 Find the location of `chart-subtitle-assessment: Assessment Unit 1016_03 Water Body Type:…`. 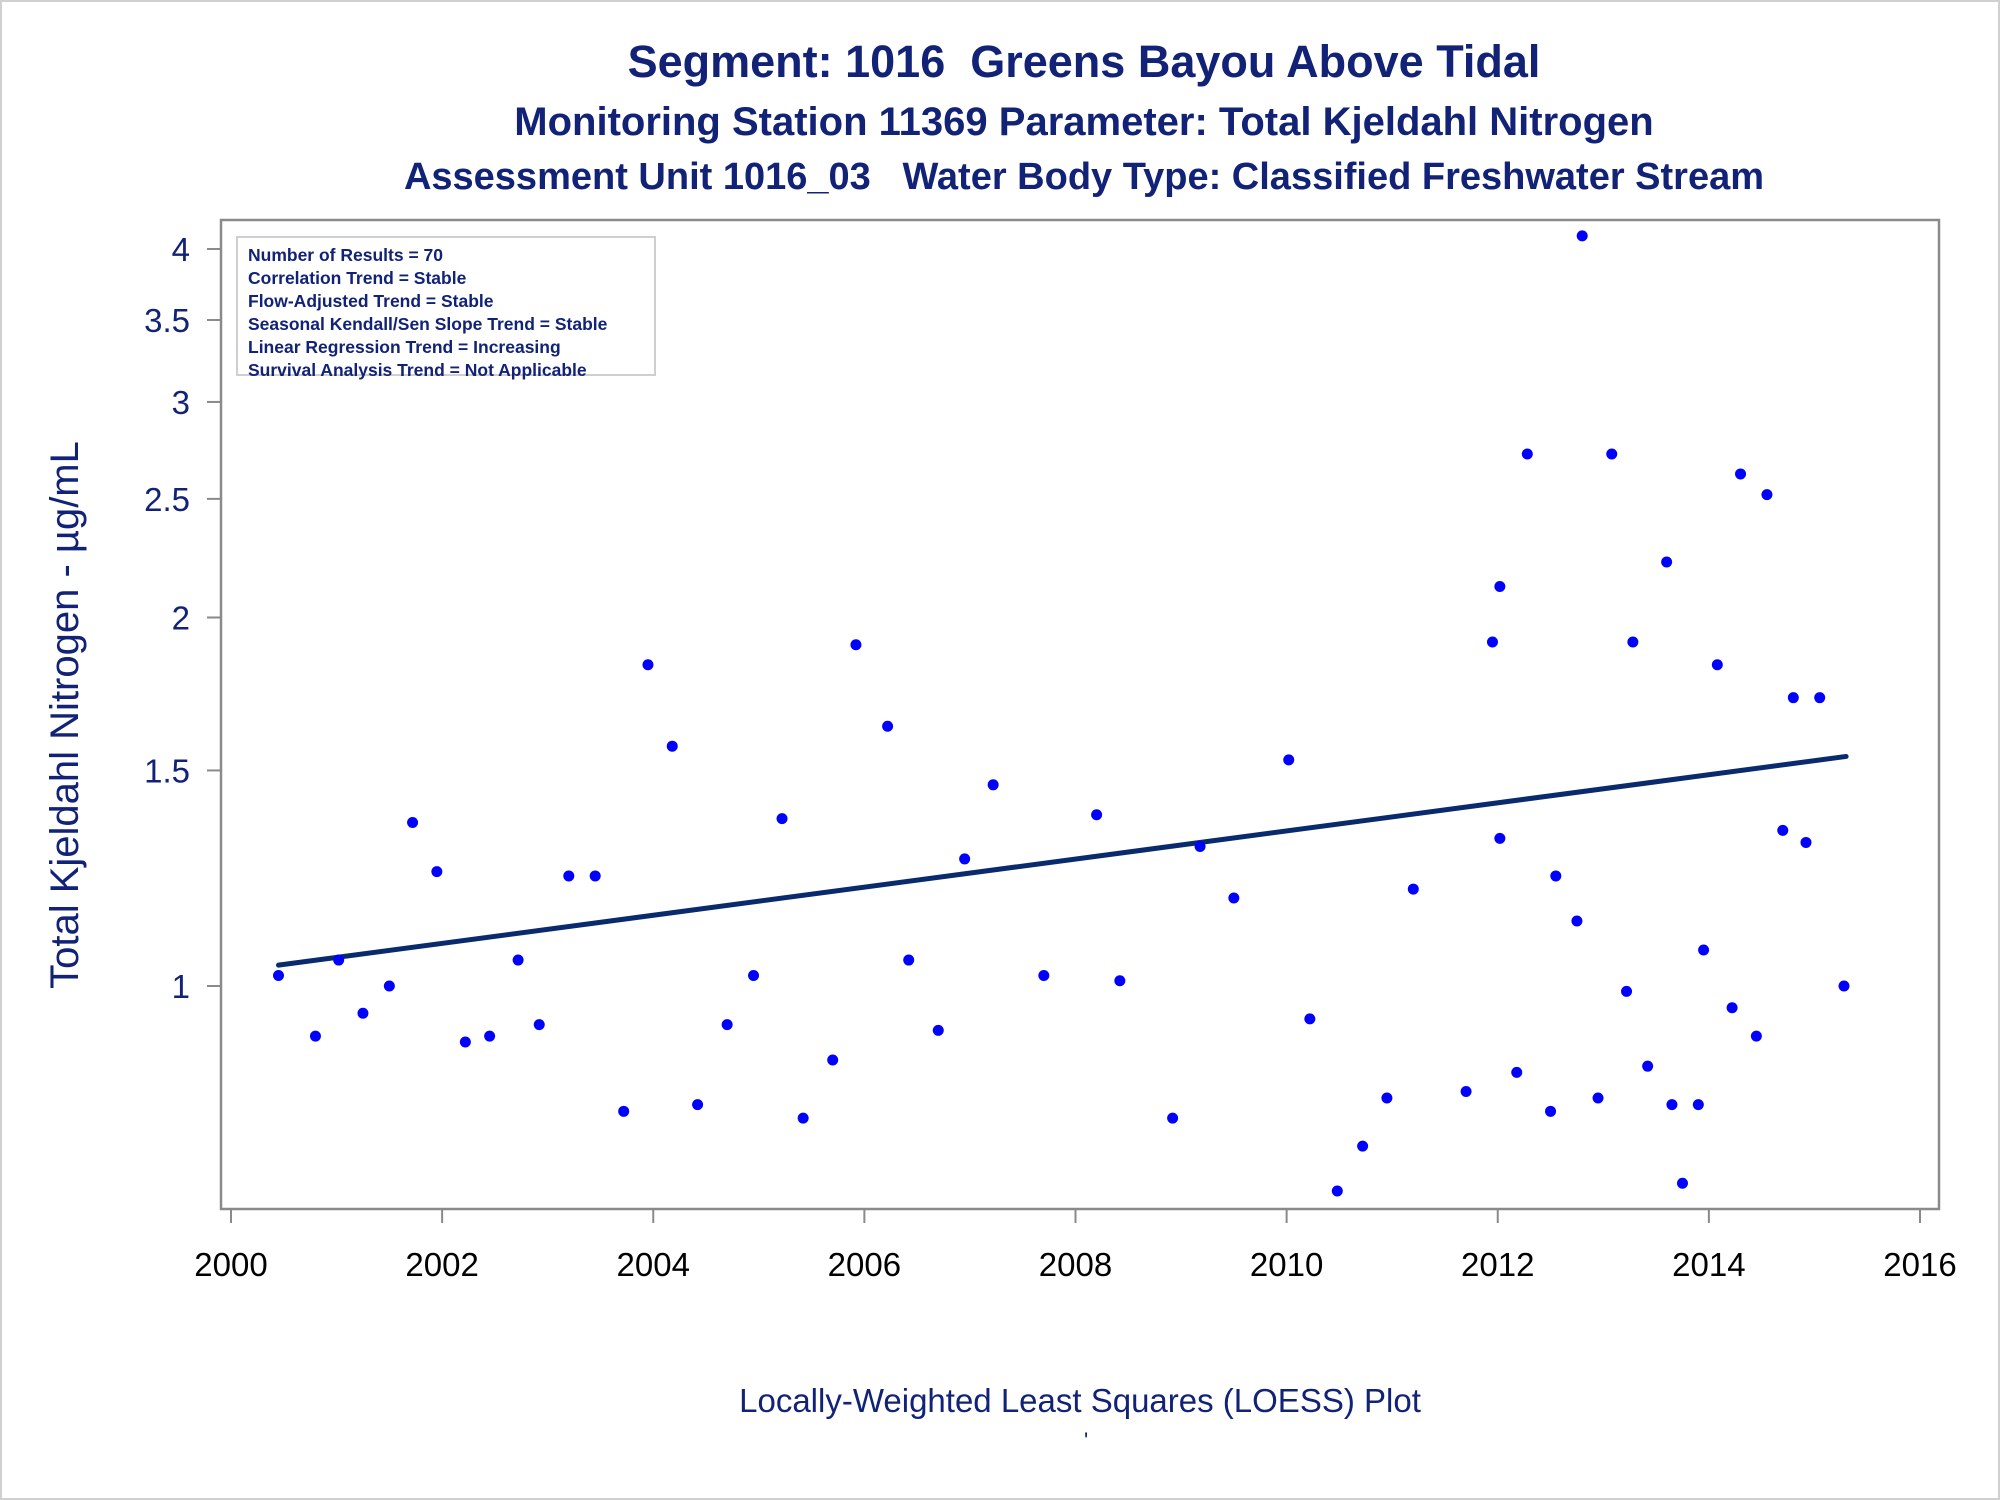

chart-subtitle-assessment: Assessment Unit 1016_03 Water Body Type:… is located at coordinates (1084, 177).